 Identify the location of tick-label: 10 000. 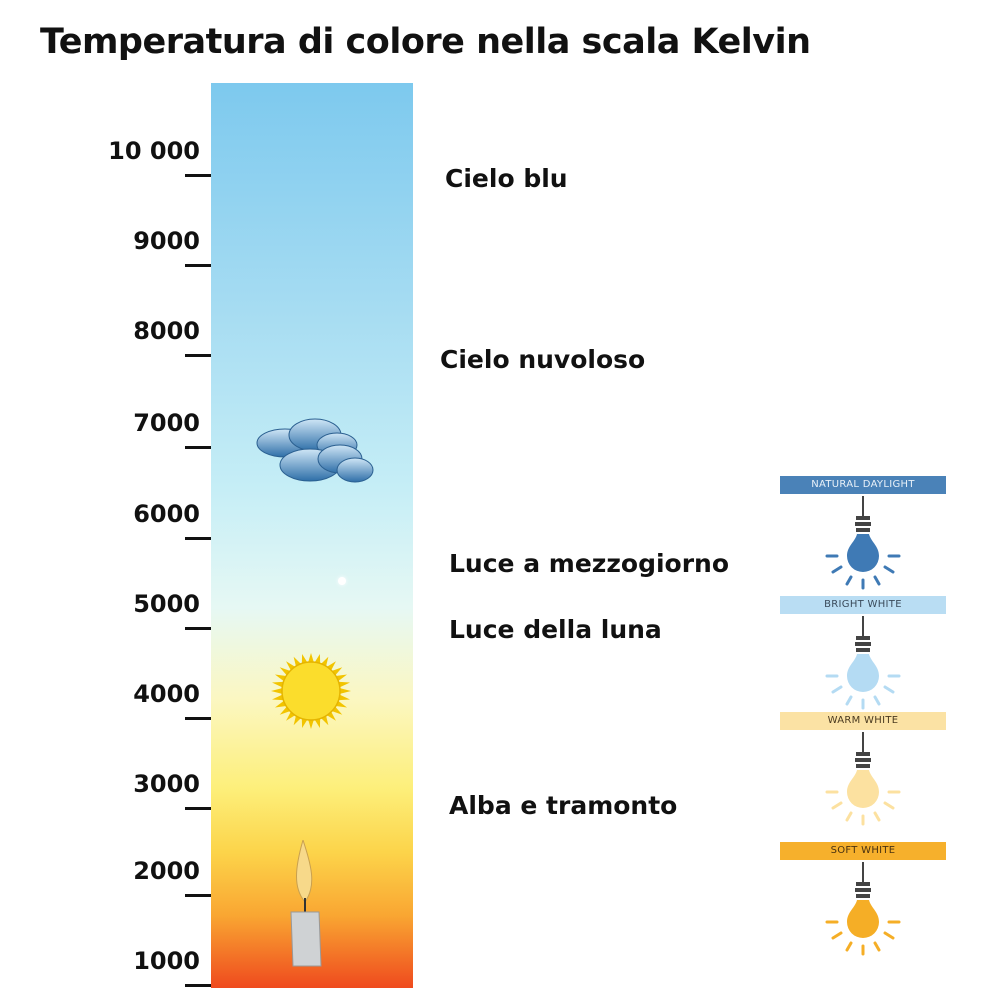
(154, 151).